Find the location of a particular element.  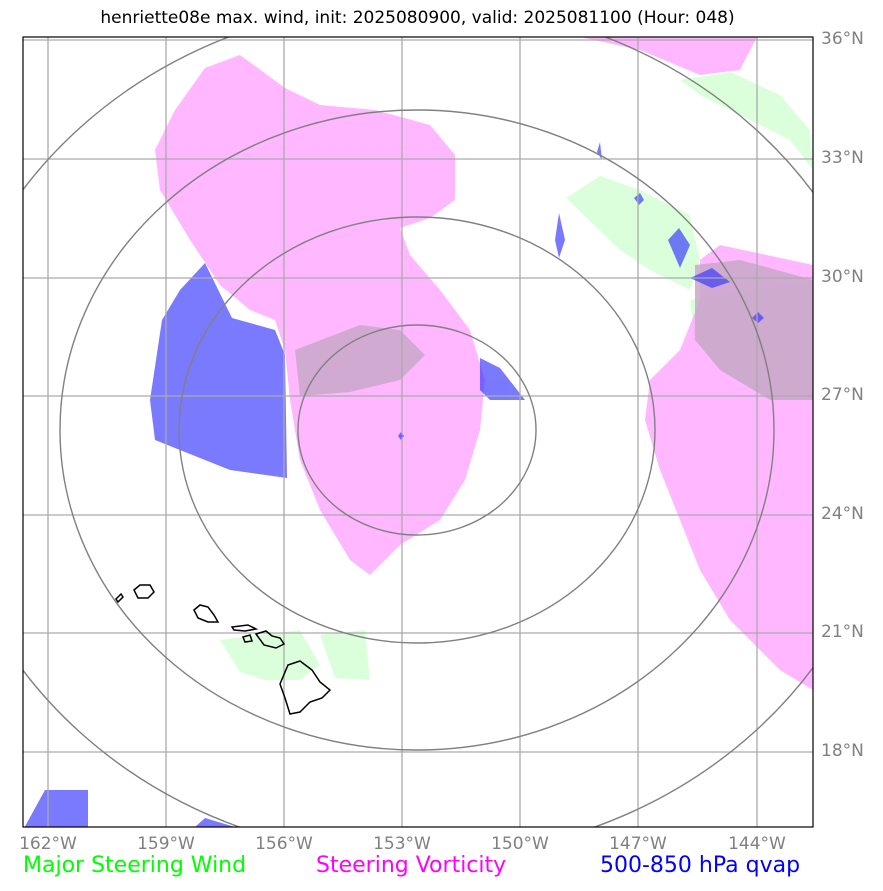

lat-label-36n: 36°N is located at coordinates (842, 39).